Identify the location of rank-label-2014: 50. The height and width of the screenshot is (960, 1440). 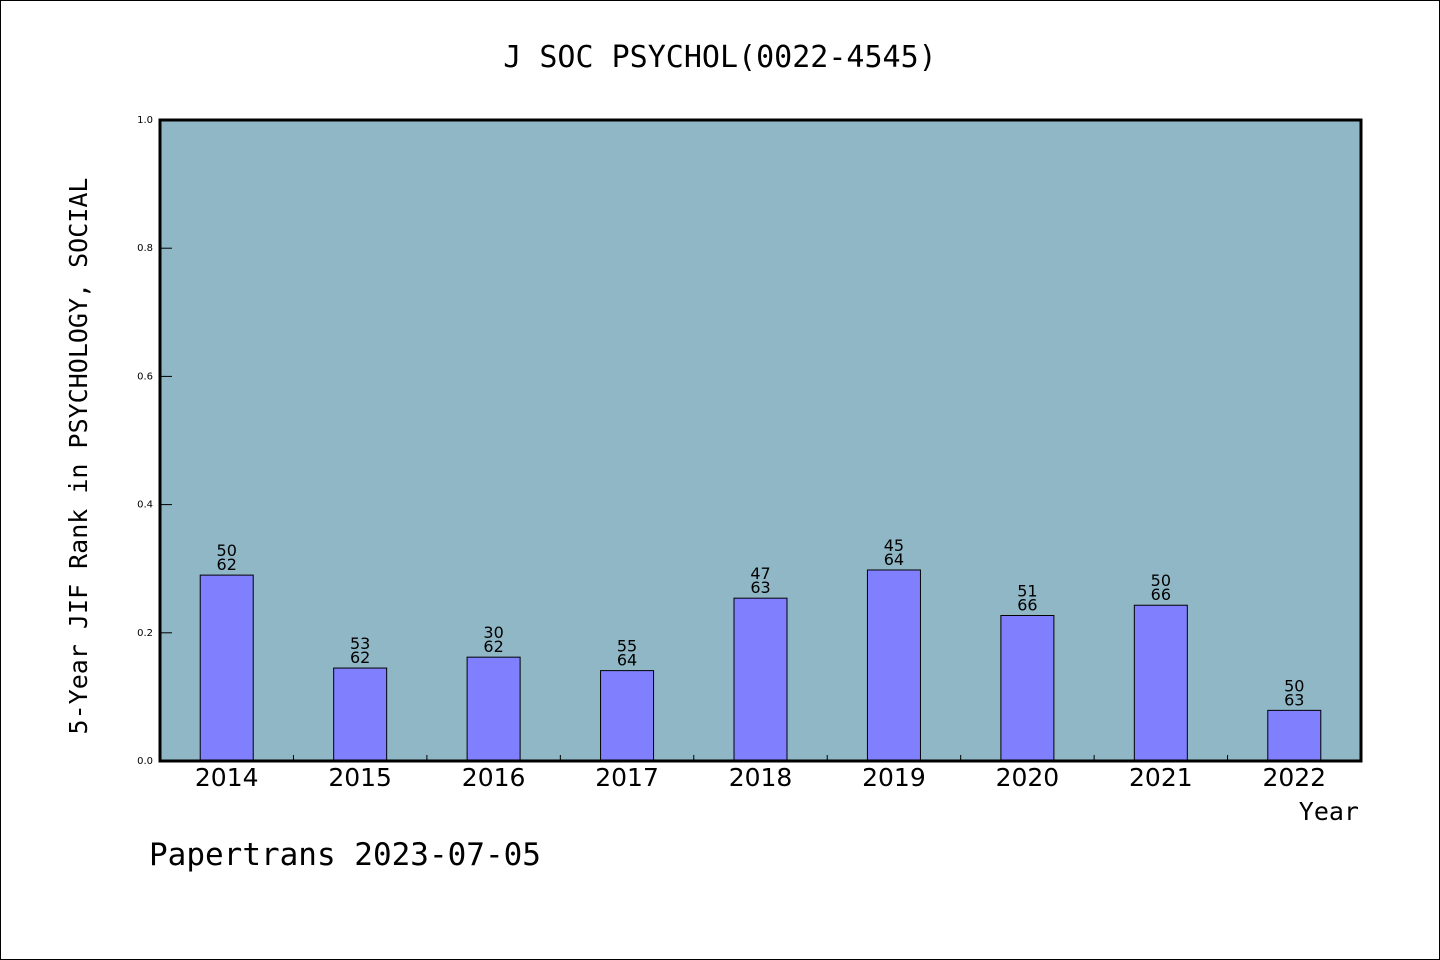
(227, 550).